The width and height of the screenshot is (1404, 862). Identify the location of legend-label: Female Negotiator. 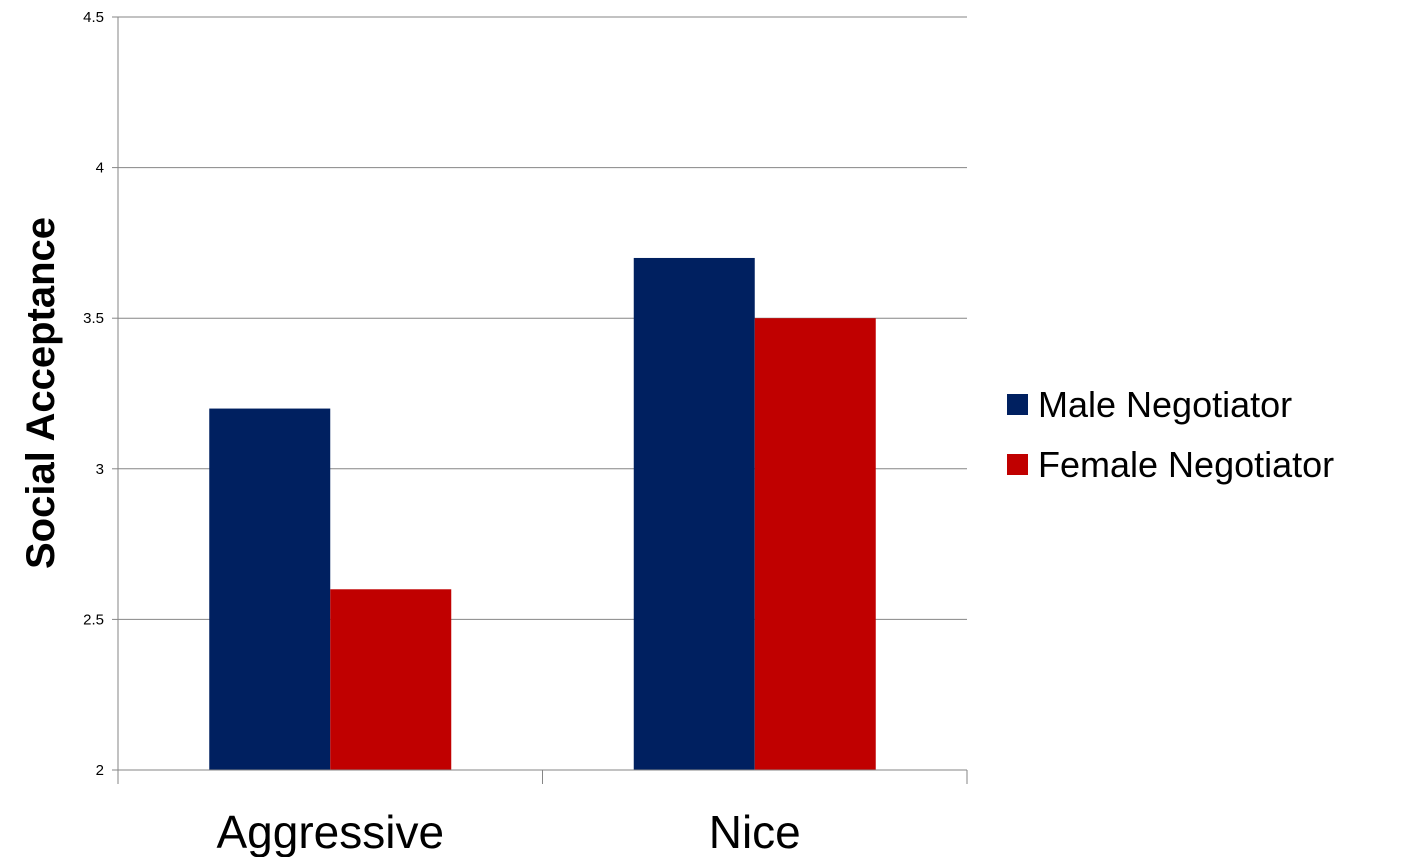
(1186, 464).